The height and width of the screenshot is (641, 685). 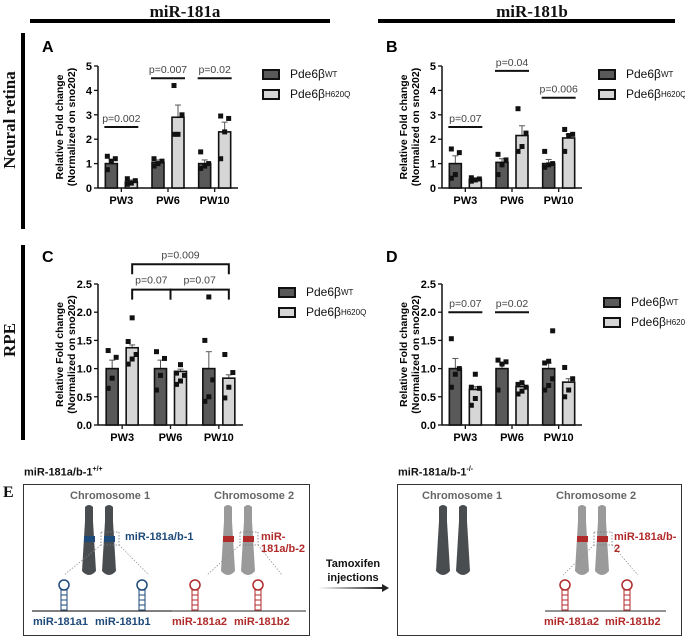 What do you see at coordinates (465, 119) in the screenshot?
I see `p-value-label: p=0.07` at bounding box center [465, 119].